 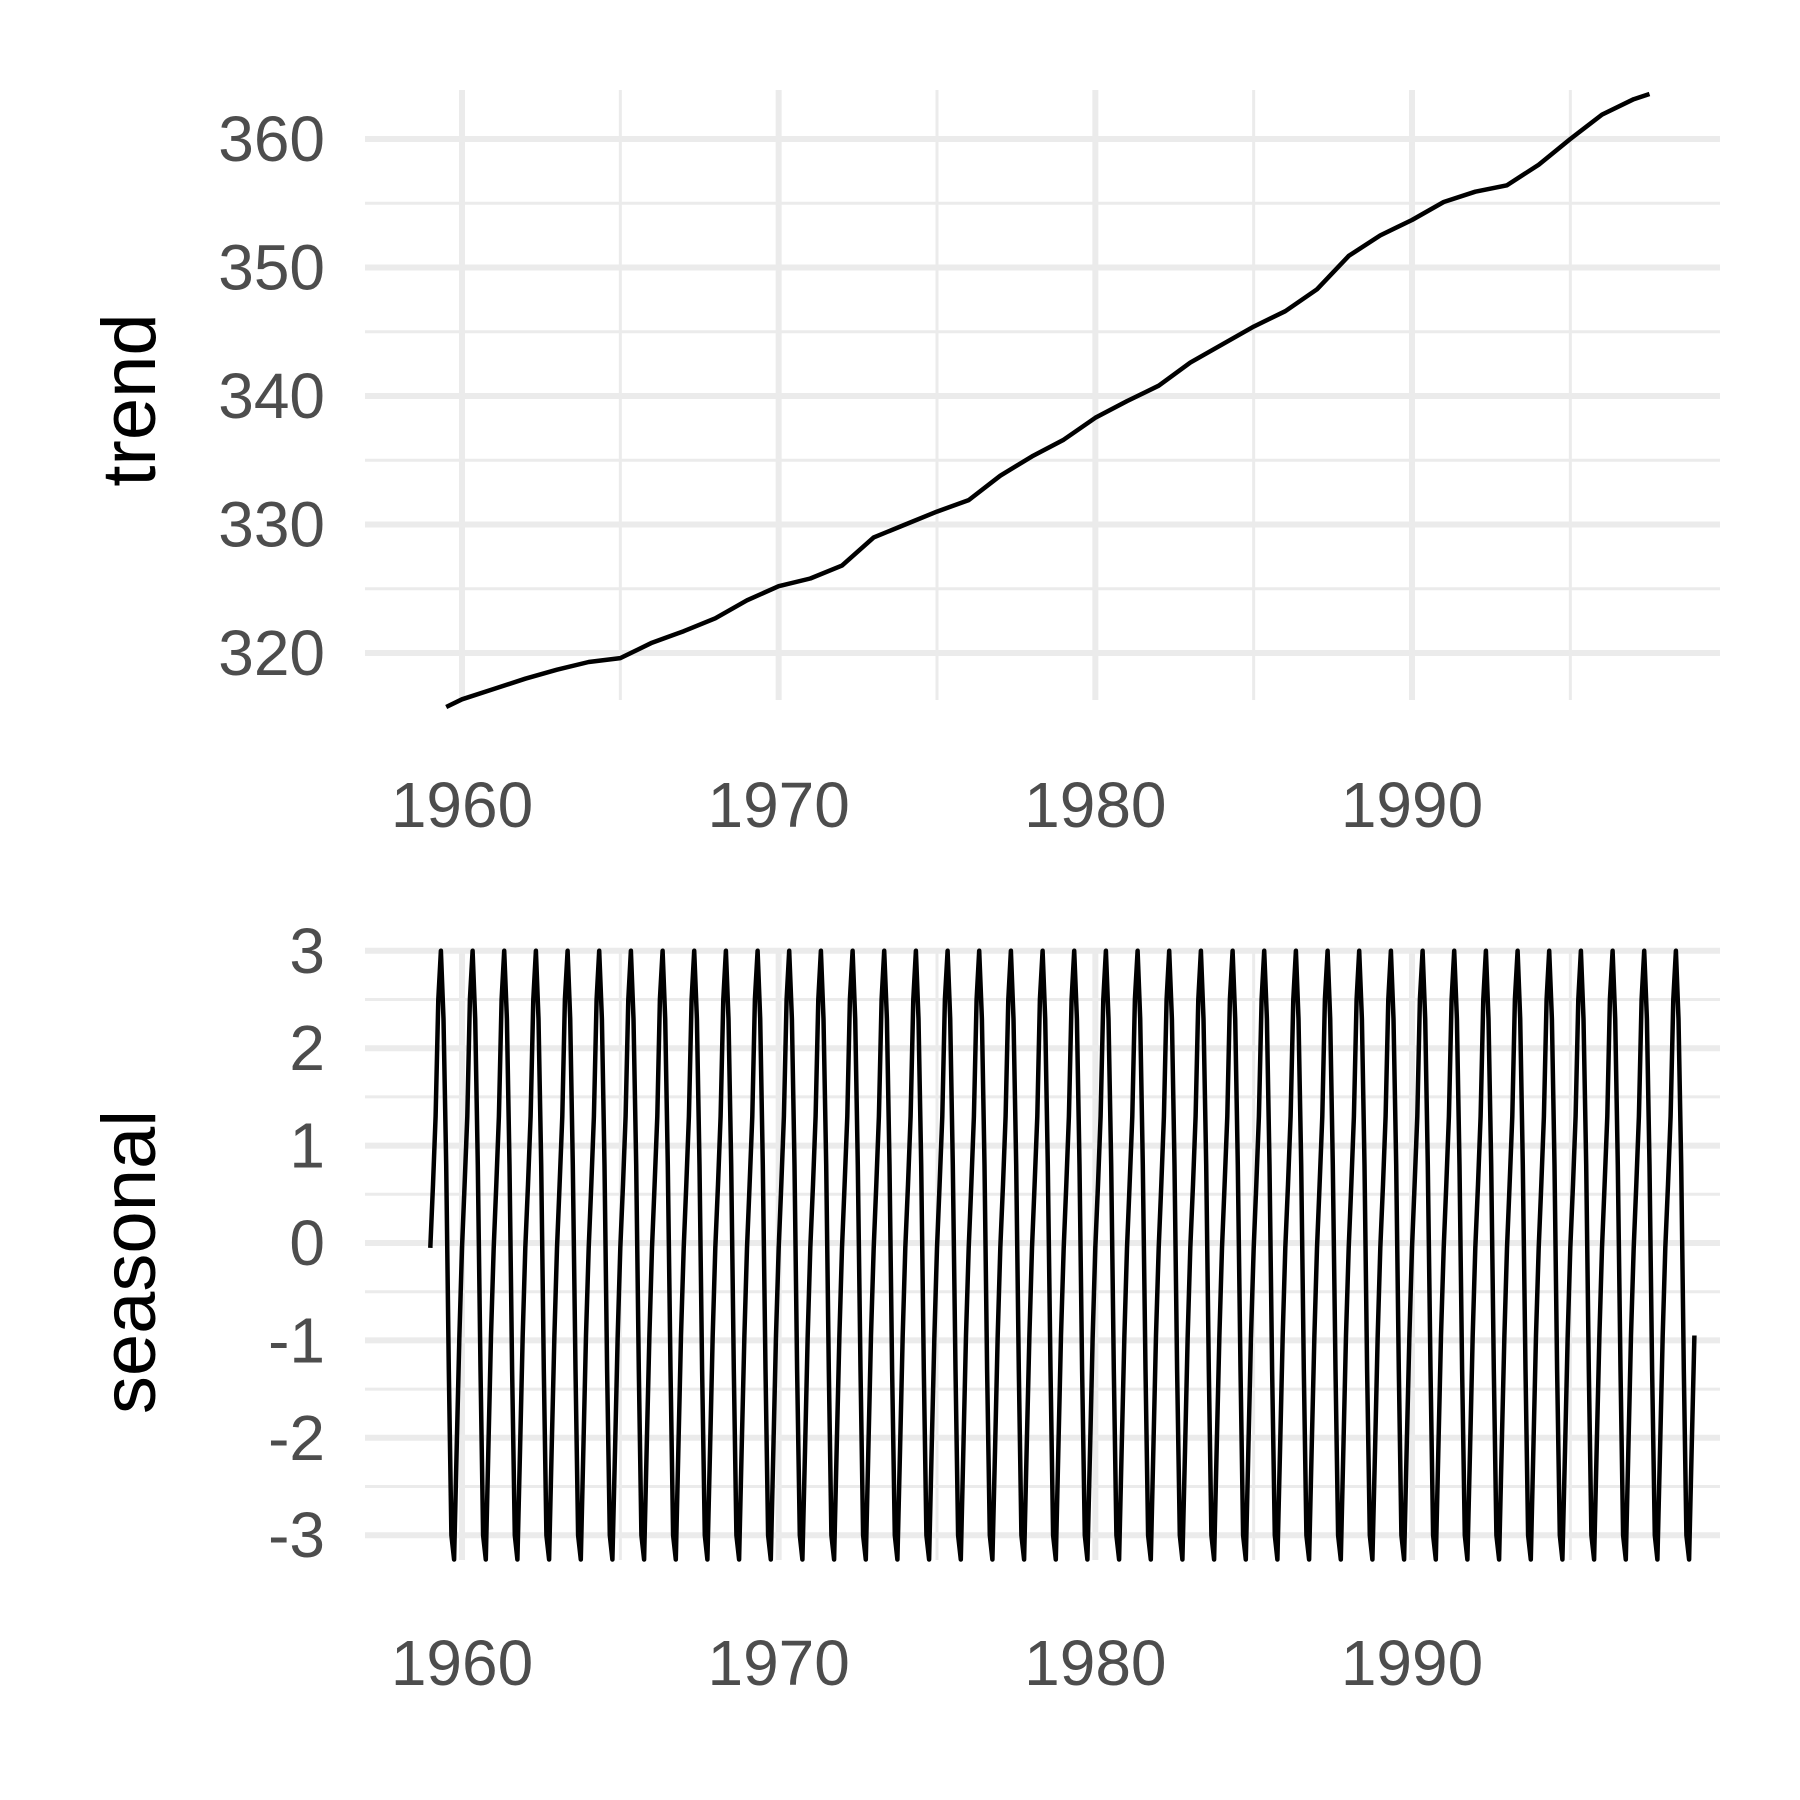 I want to click on seasonal-x-ticks: 1960 1970 1980 1990, so click(x=937, y=1663).